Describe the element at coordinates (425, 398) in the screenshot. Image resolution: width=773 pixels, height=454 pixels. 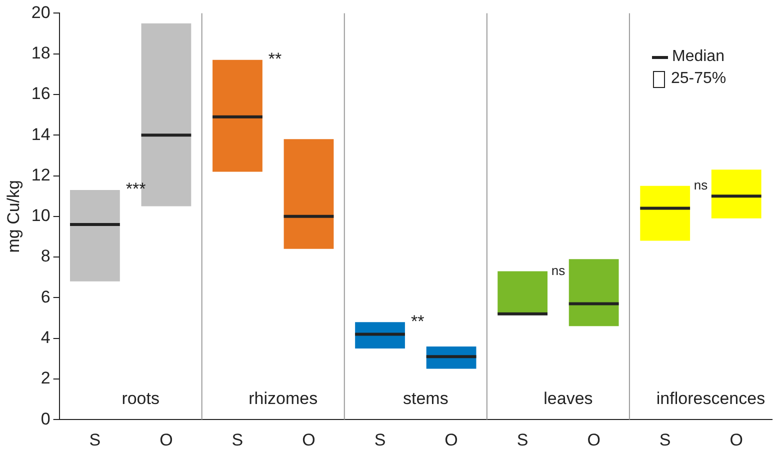
I see `annotation: stems` at that location.